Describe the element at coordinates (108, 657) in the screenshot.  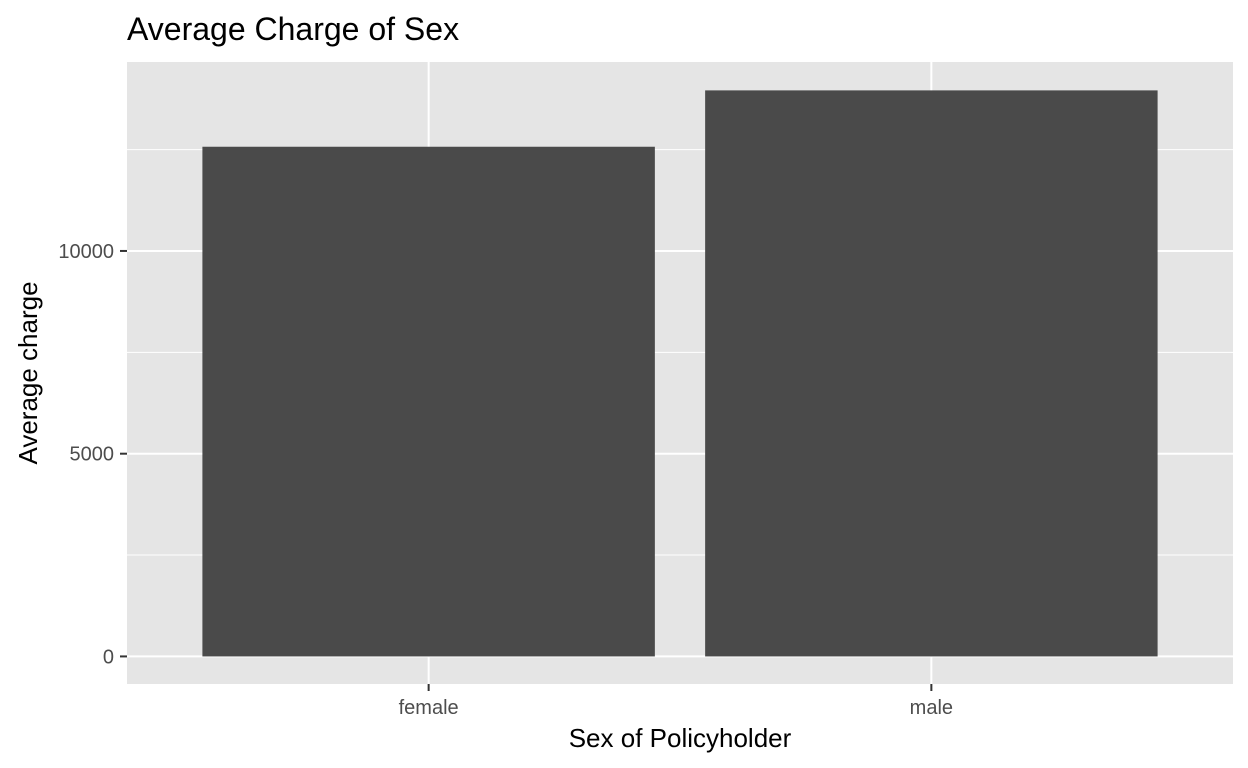
I see `y-tick-label: 0` at that location.